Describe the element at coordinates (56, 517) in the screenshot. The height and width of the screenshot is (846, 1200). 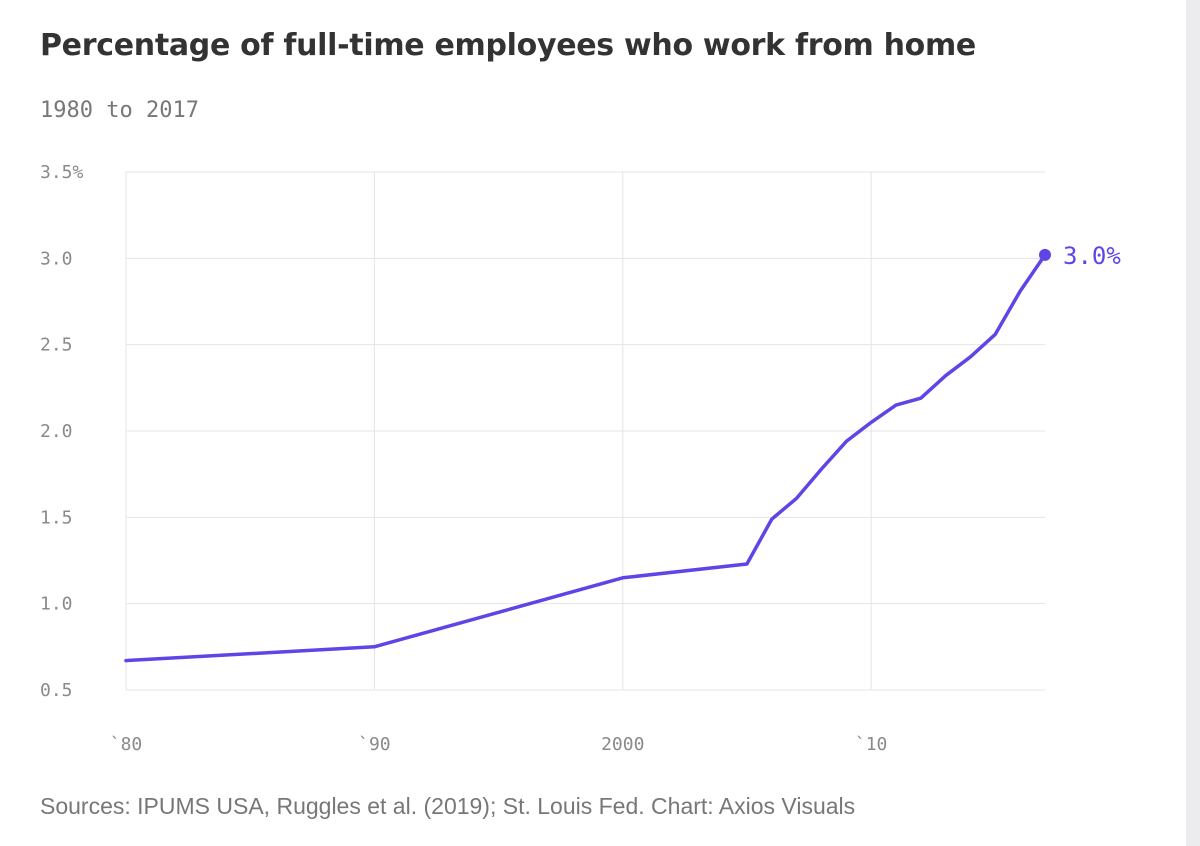
I see `y-tick-label: 1.5` at that location.